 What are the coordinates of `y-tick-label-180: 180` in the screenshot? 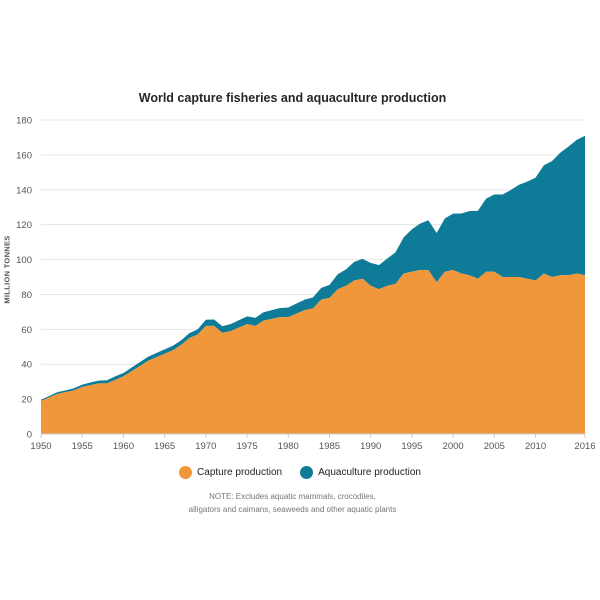 It's located at (24, 121).